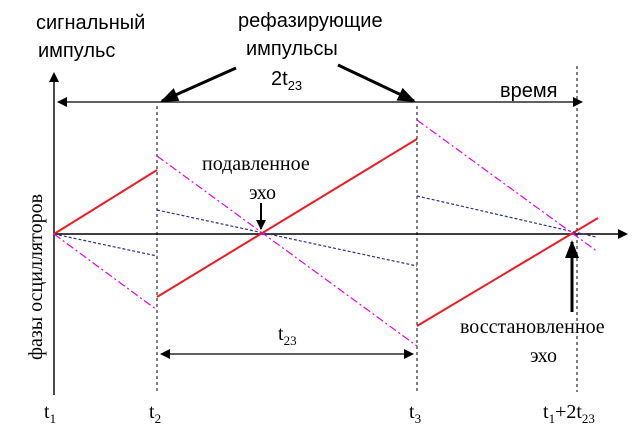  Describe the element at coordinates (36, 277) in the screenshot. I see `y-axis-label: фазы осцилляторов` at that location.